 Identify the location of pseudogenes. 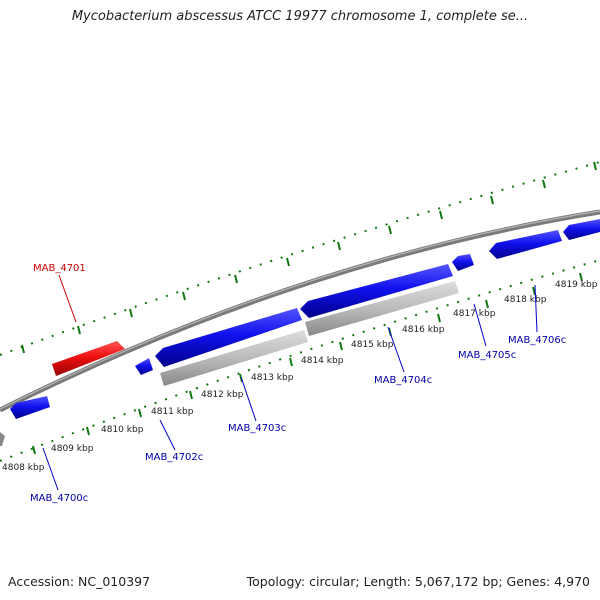
(309, 333).